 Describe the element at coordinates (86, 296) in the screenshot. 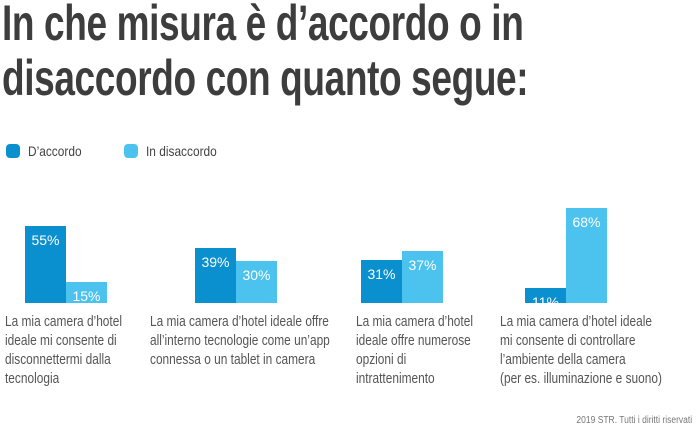

I see `data-label: 15%` at that location.